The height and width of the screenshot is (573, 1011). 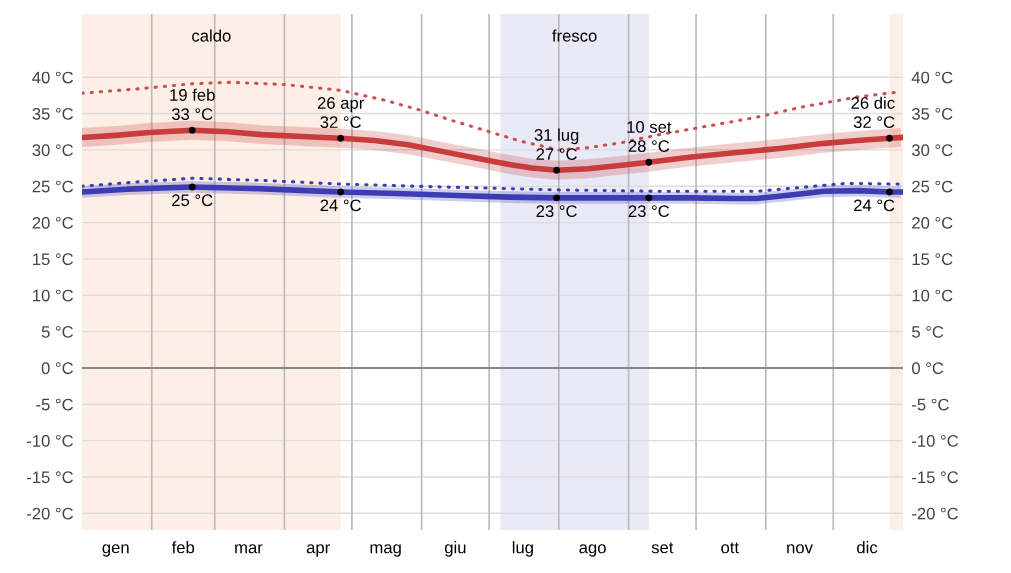 I want to click on x-tick-label: mag, so click(x=385, y=550).